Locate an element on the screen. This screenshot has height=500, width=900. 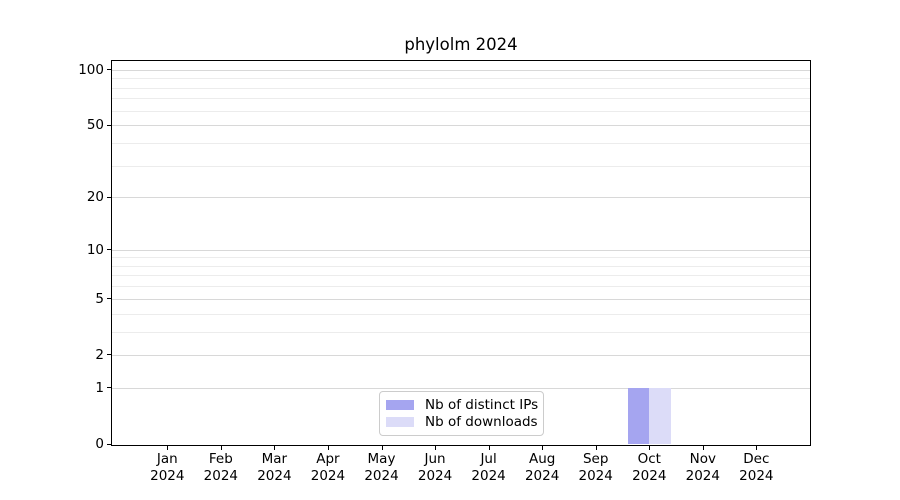
x-tick-label: Jan 2024 is located at coordinates (167, 467).